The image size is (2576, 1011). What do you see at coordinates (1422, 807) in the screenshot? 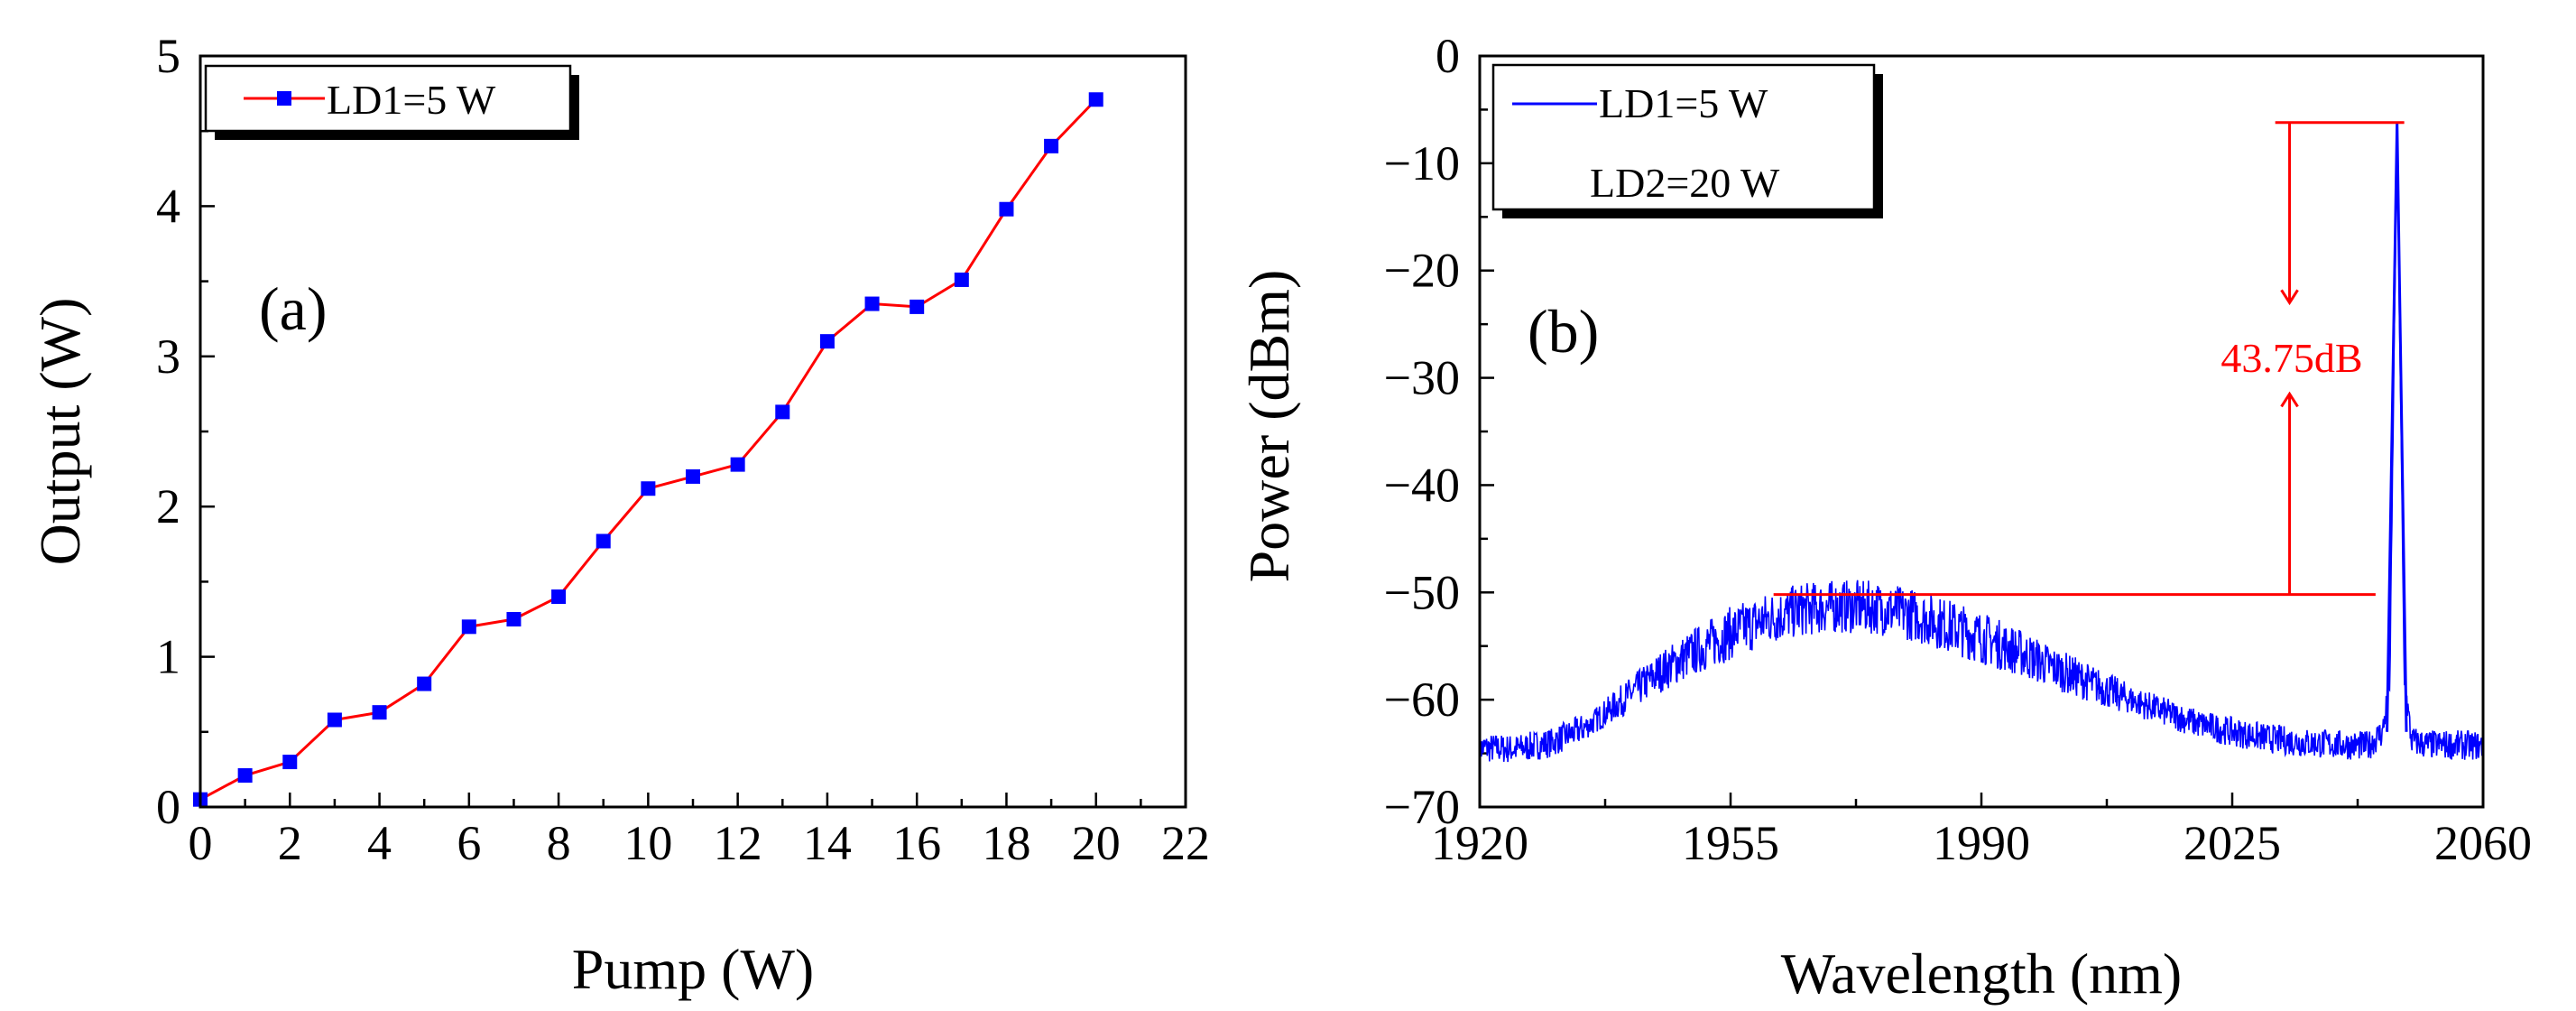
I see `panel-b-ytick-label: −70` at bounding box center [1422, 807].